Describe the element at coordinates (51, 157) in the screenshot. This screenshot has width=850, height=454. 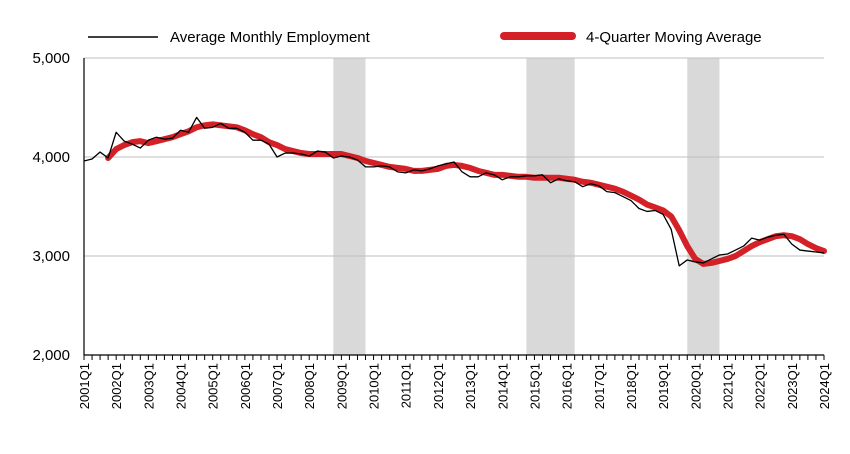
I see `y-tick-label: 4,000` at that location.